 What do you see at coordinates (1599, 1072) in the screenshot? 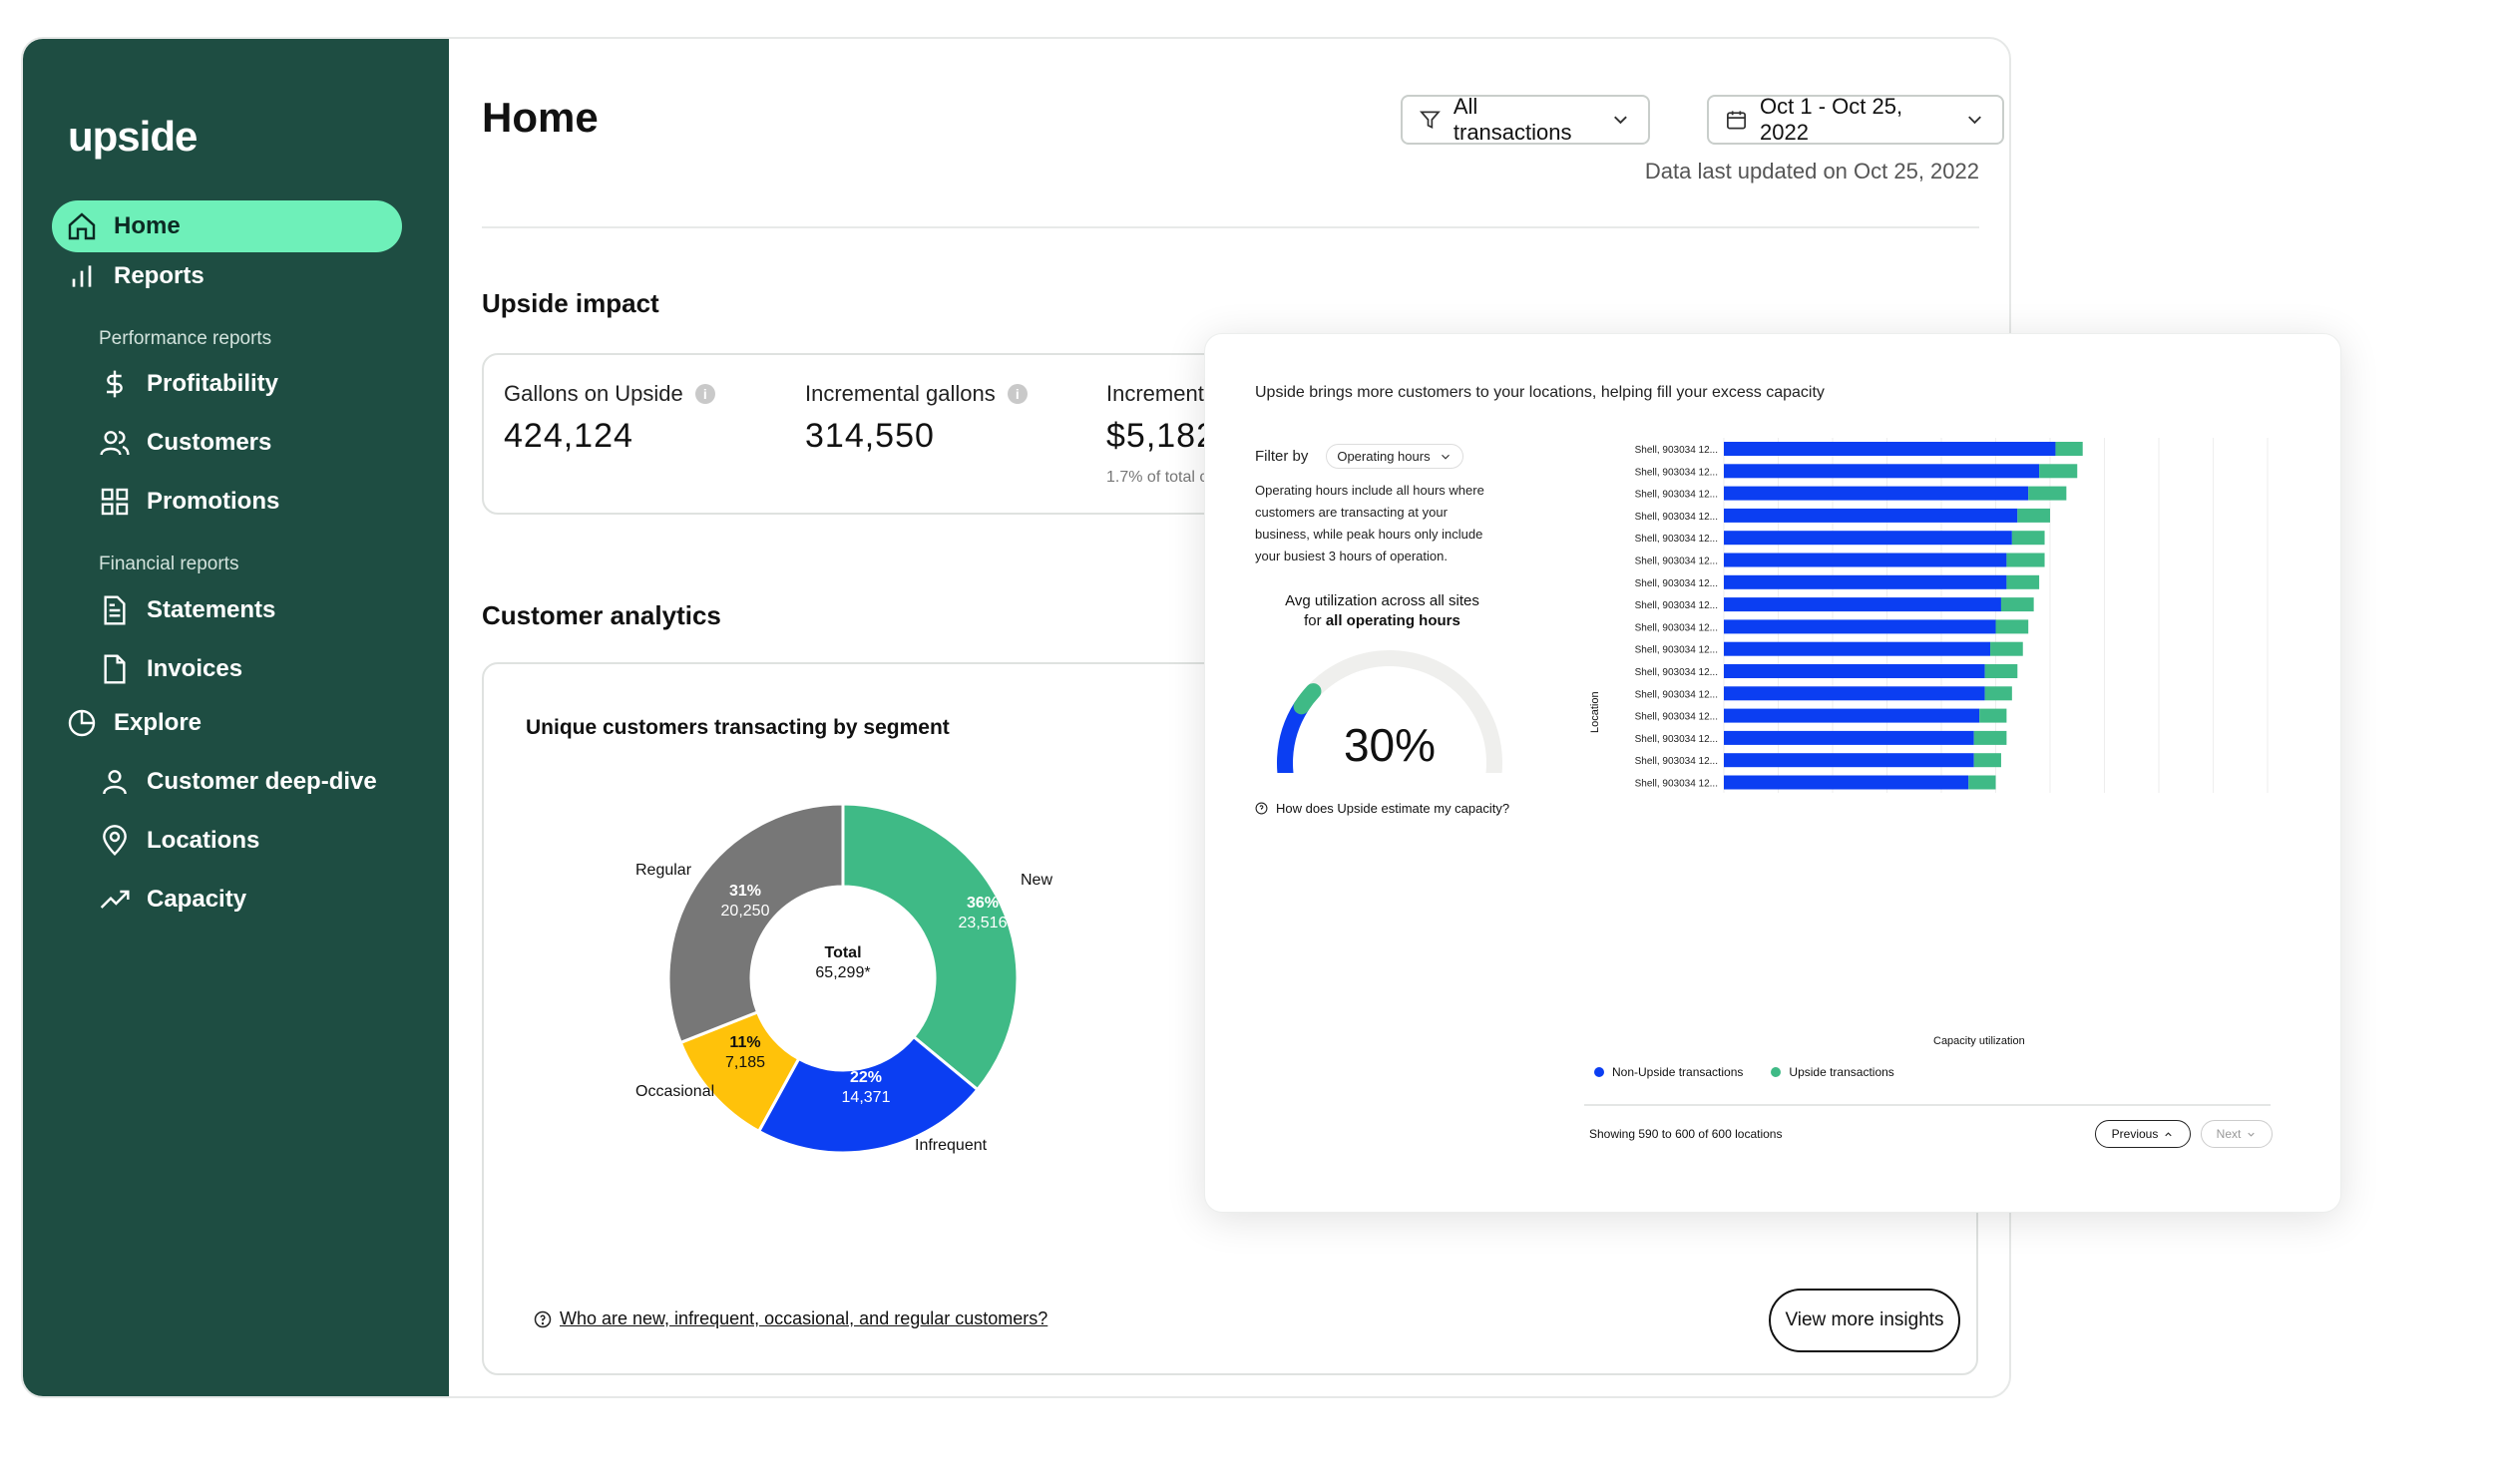
I see `legend-swatch-non-upside` at bounding box center [1599, 1072].